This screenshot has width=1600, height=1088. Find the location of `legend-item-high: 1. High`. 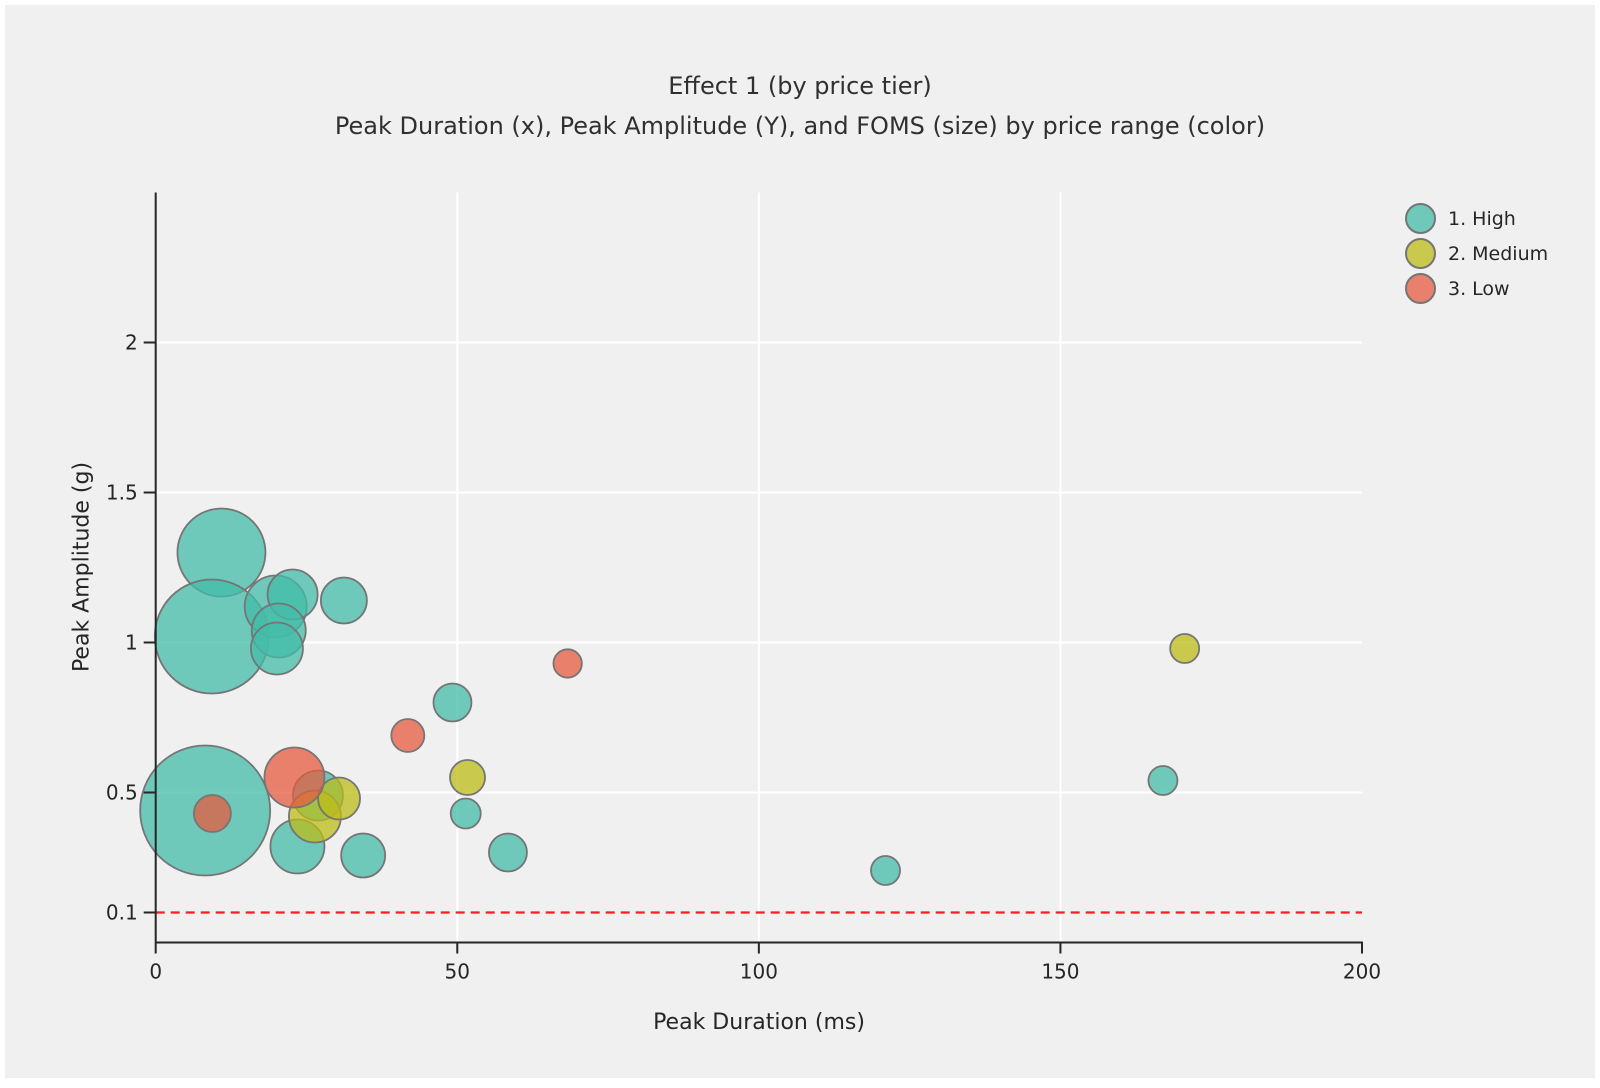

legend-item-high: 1. High is located at coordinates (1476, 218).